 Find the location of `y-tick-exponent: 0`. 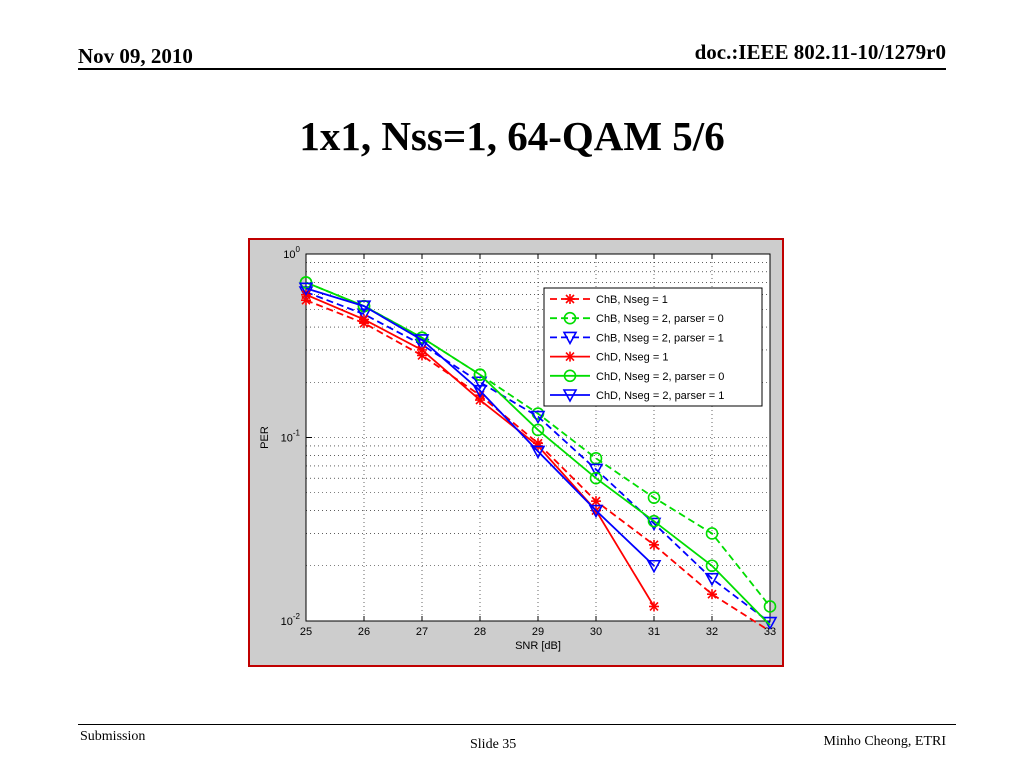

y-tick-exponent: 0 is located at coordinates (298, 249).